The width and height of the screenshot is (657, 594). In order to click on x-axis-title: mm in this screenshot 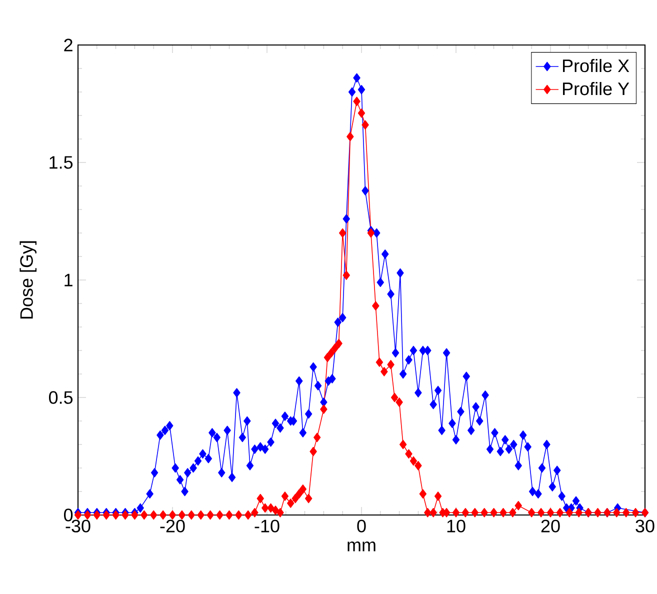, I will do `click(362, 547)`.